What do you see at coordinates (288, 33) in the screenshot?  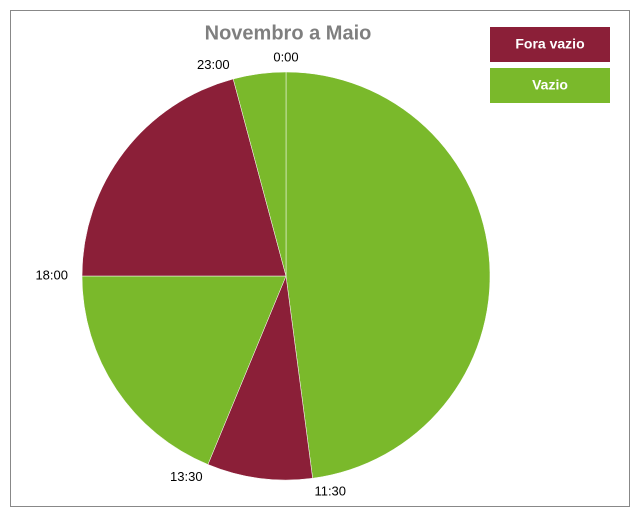 I see `chart-title: Novembro a Maio` at bounding box center [288, 33].